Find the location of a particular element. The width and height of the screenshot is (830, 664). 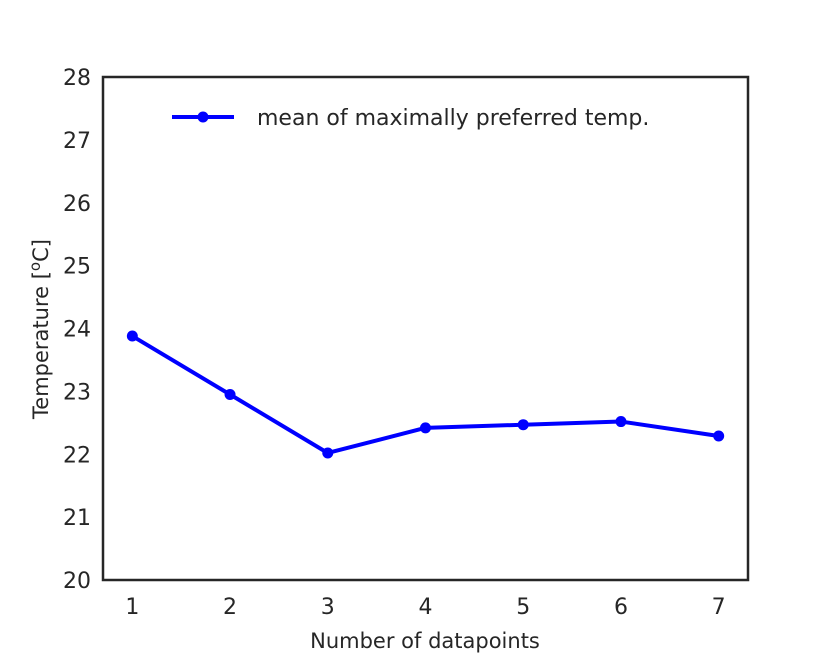

x-axis-ticks: 1 2 3 4 5 6 7 is located at coordinates (425, 607).